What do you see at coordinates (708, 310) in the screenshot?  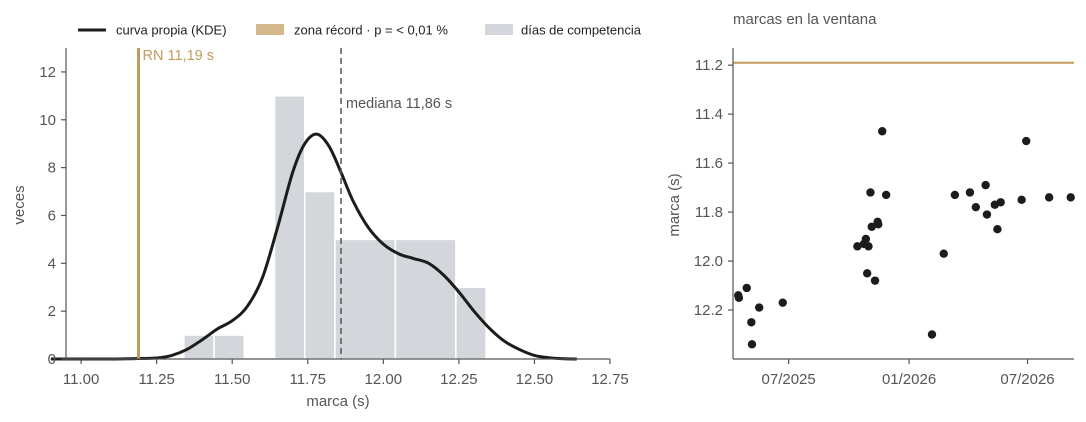 I see `scatter-y-tick-label: 12.2` at bounding box center [708, 310].